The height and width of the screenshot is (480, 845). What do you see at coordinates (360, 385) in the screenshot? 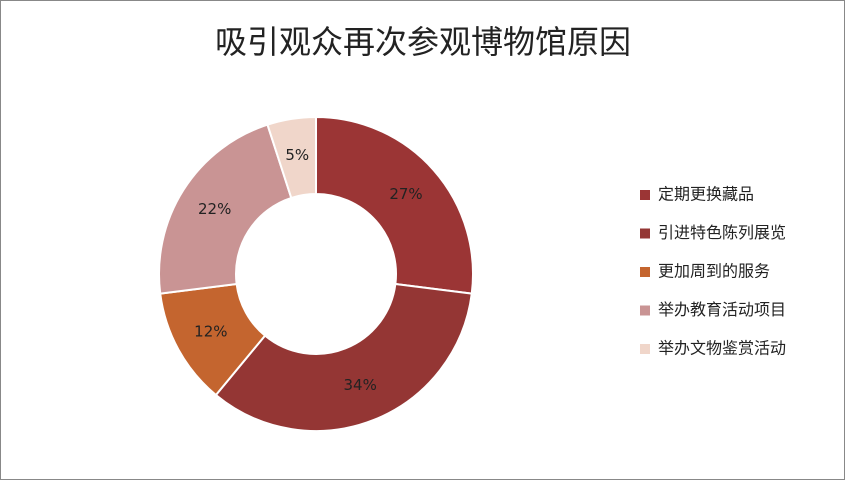
I see `data-label: 34%` at bounding box center [360, 385].